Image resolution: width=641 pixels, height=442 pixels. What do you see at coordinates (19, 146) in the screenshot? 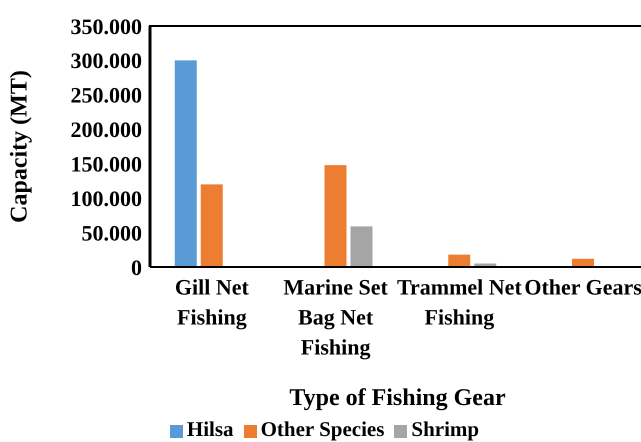
I see `y-axis-title: Capacity (MT)` at bounding box center [19, 146].